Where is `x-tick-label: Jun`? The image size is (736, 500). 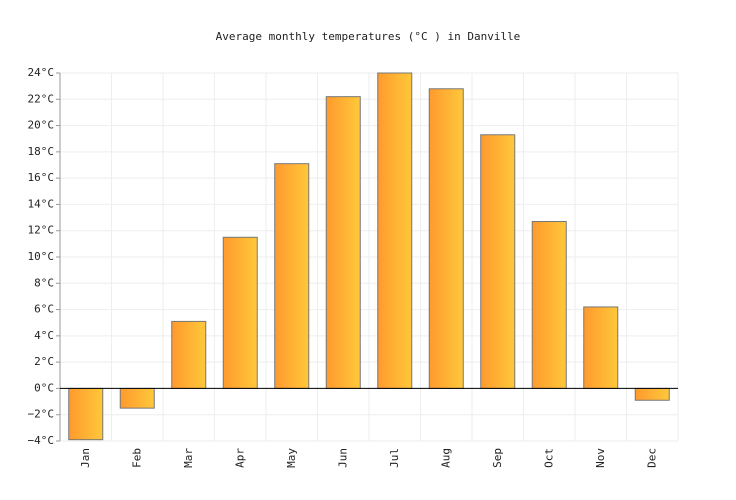
x-tick-label: Jun is located at coordinates (342, 458).